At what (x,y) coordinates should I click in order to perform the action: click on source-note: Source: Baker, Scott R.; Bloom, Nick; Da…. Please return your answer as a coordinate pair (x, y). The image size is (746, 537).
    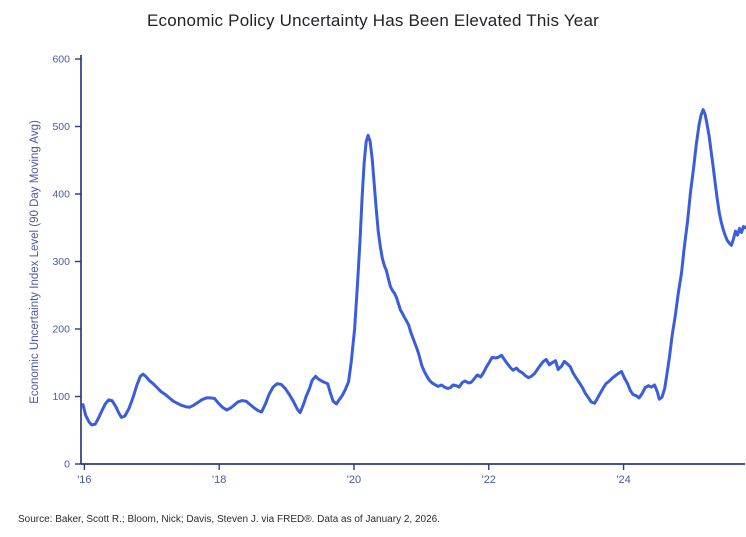
    Looking at the image, I should click on (229, 519).